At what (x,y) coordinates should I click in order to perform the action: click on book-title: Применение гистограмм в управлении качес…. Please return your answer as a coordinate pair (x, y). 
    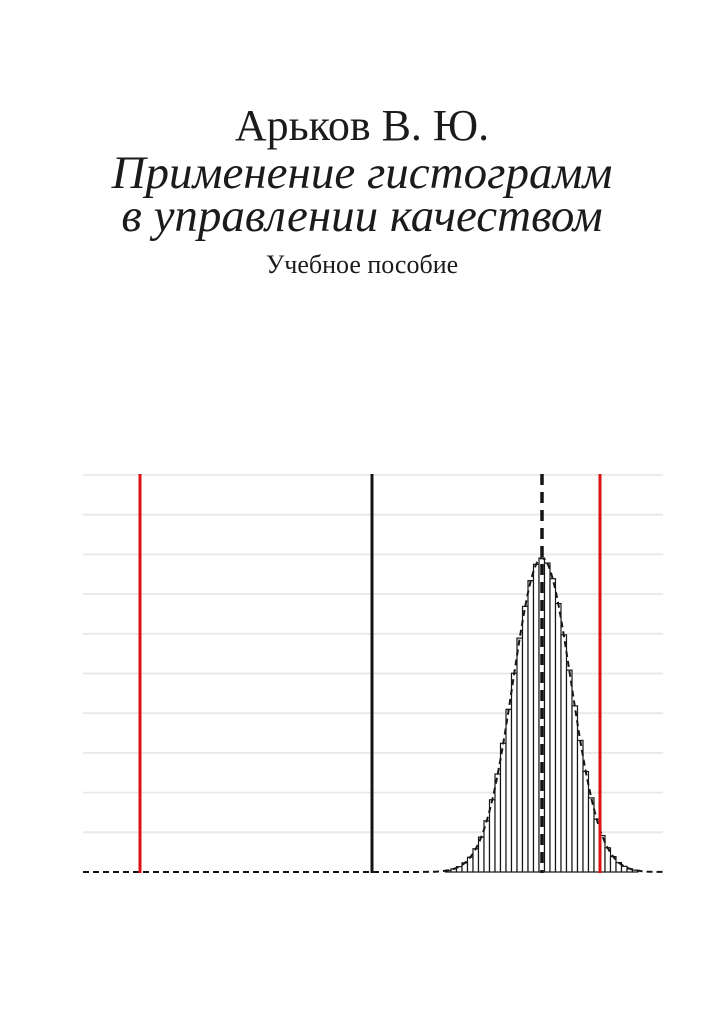
    Looking at the image, I should click on (362, 195).